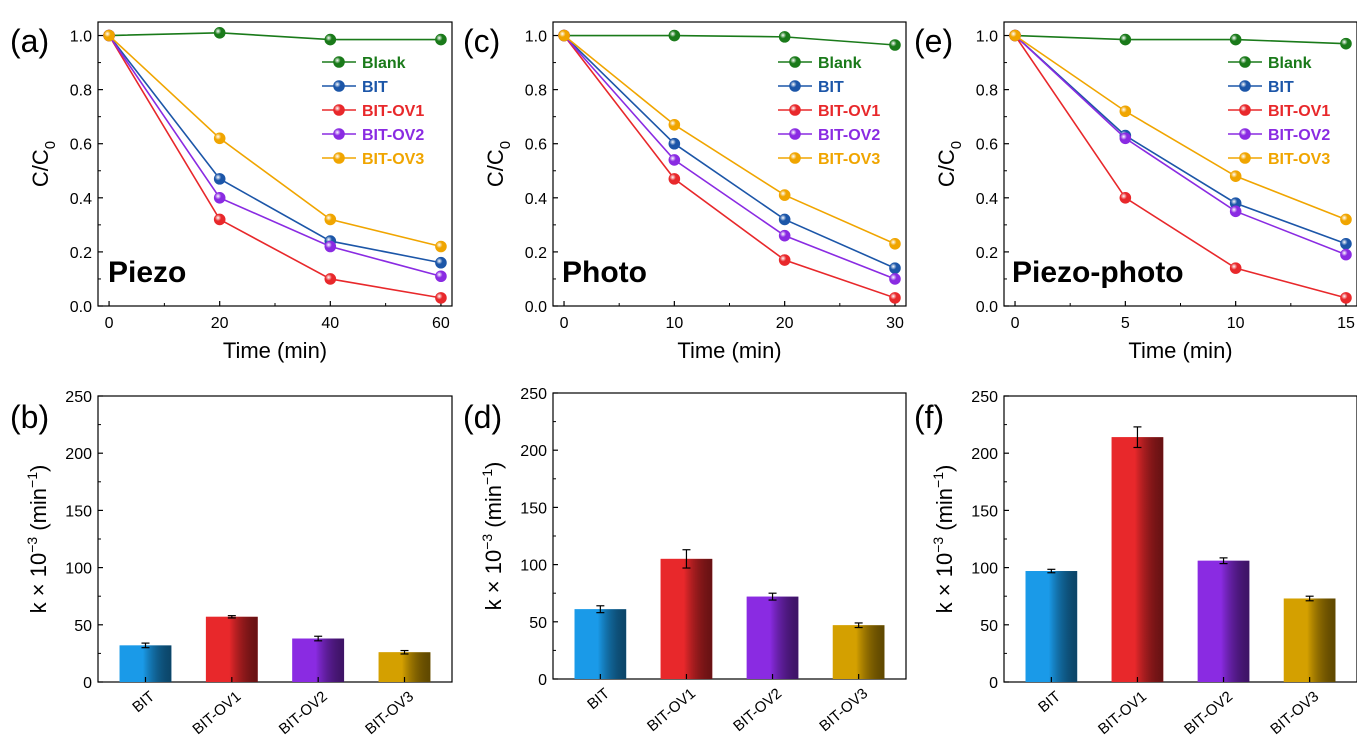  I want to click on condition-label: Piezo, so click(147, 272).